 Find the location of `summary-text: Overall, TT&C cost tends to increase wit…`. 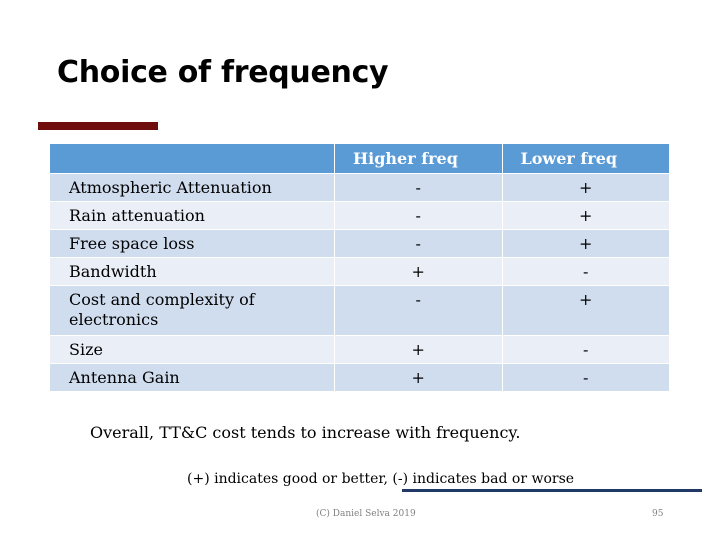

summary-text: Overall, TT&C cost tends to increase wit… is located at coordinates (305, 432).